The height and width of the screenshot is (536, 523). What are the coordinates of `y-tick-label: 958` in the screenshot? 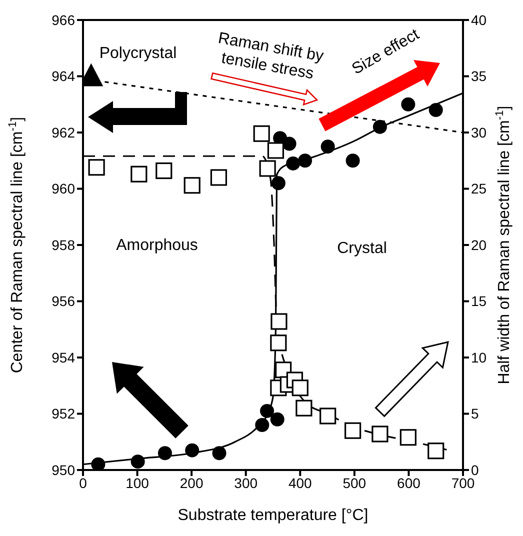 It's located at (64, 244).